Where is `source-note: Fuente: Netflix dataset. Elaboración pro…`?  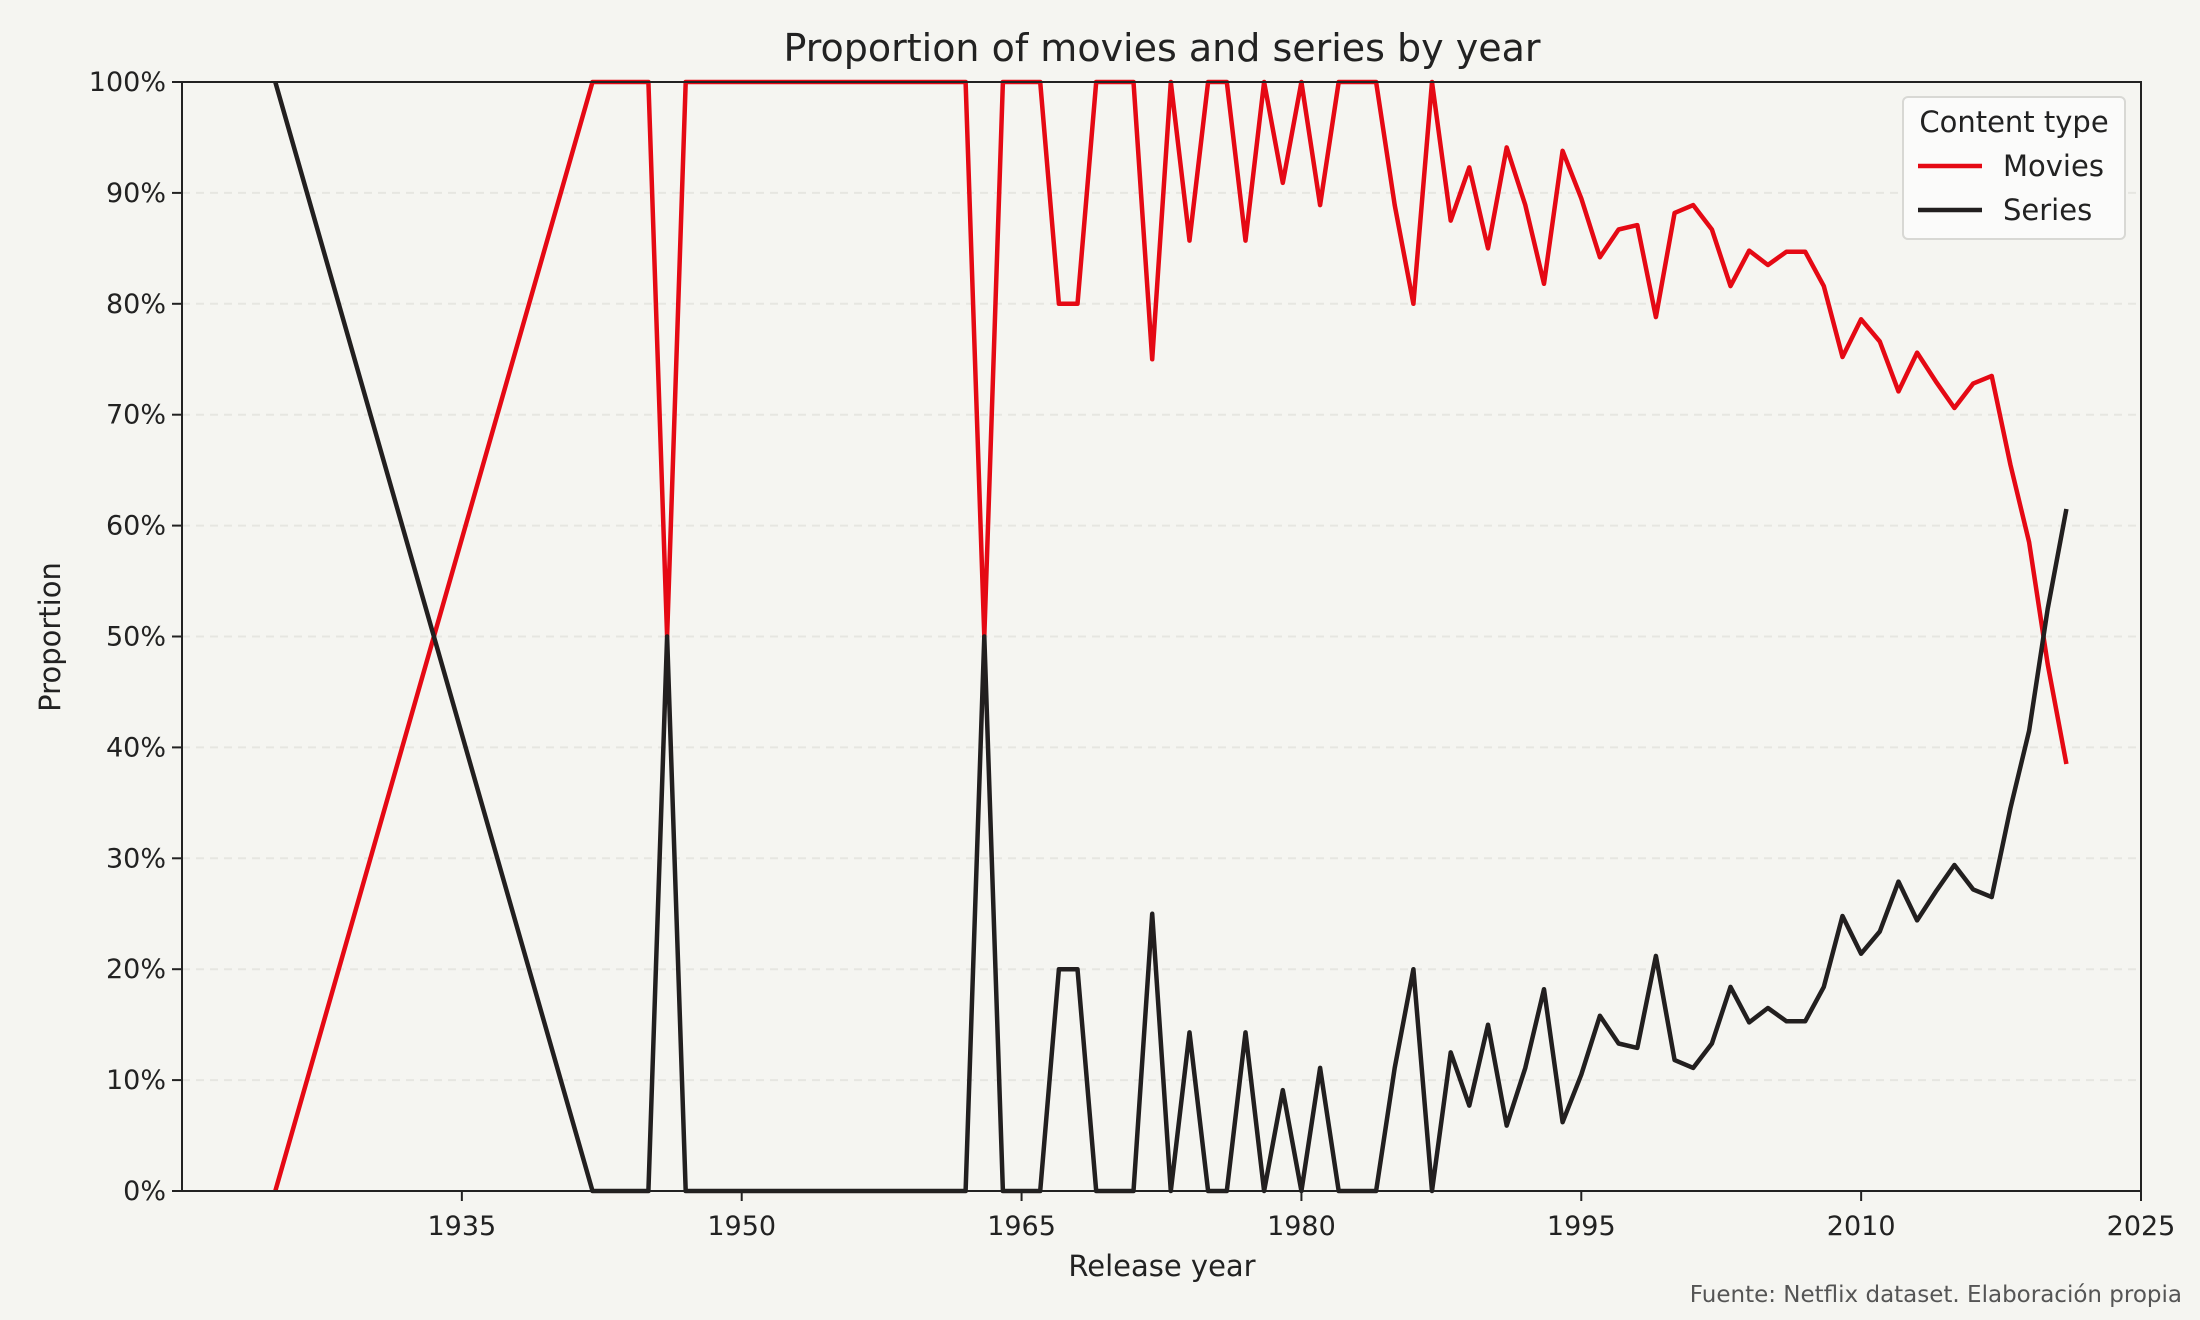
source-note: Fuente: Netflix dataset. Elaboración pro… is located at coordinates (1936, 1295).